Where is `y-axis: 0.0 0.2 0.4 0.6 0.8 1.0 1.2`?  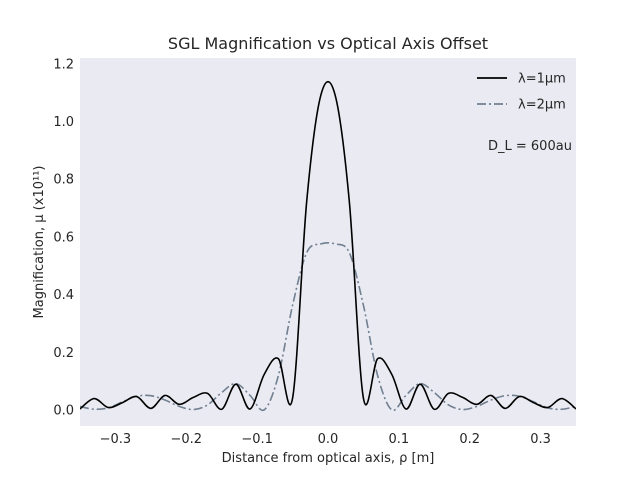 y-axis: 0.0 0.2 0.4 0.6 0.8 1.0 1.2 is located at coordinates (63, 237).